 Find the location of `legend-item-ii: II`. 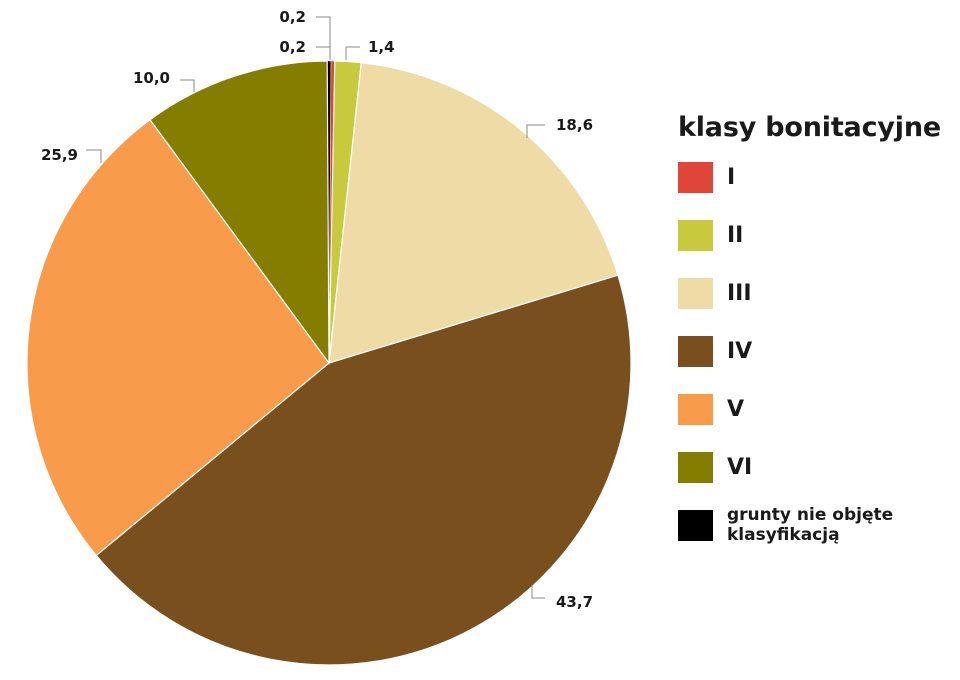

legend-item-ii: II is located at coordinates (818, 235).